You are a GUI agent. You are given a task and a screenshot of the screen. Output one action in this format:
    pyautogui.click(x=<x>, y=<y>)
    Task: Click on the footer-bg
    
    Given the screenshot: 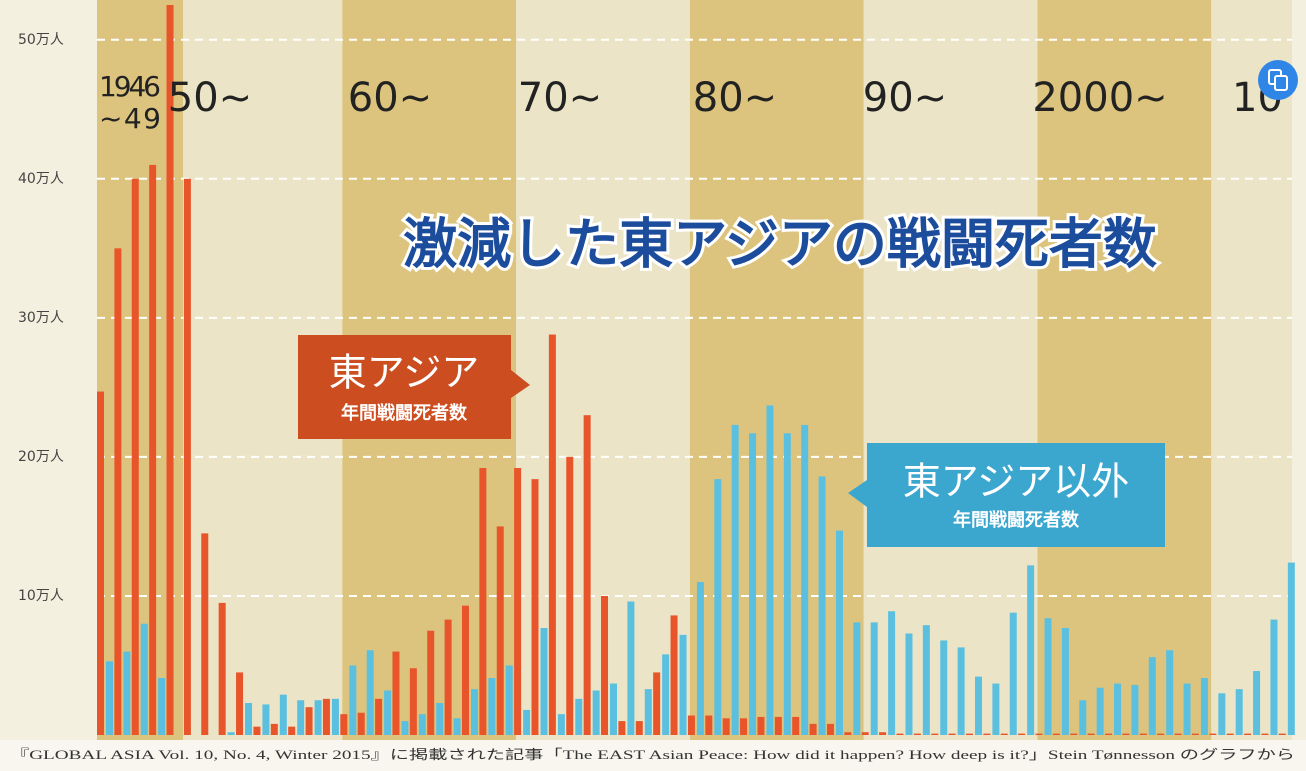 What is the action you would take?
    pyautogui.click(x=653, y=755)
    